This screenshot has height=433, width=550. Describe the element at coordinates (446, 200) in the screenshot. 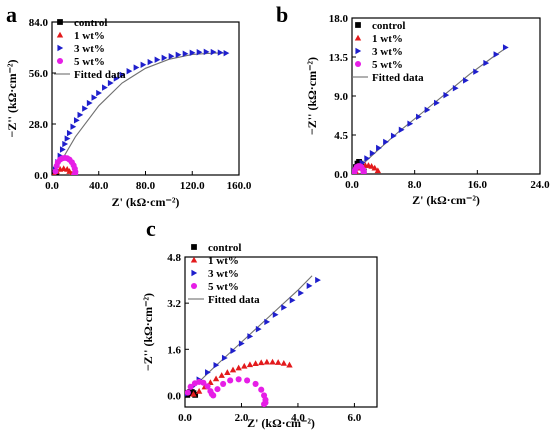

I see `x-axis-label: Z' (kΩ·cm⁻²)` at that location.